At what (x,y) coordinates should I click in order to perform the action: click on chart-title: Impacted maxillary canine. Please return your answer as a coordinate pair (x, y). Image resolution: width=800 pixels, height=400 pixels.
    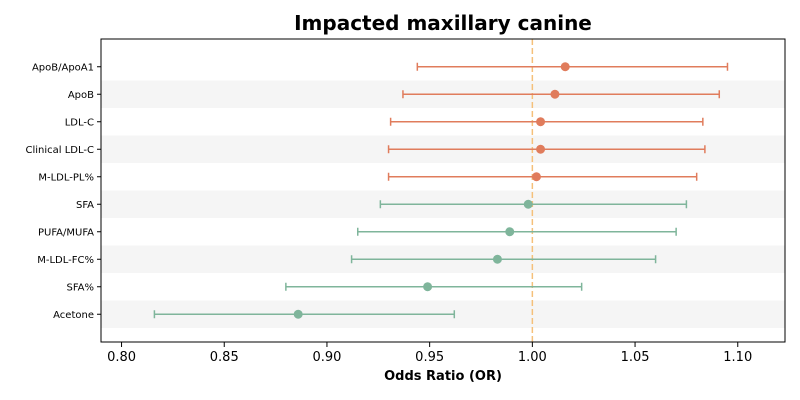
    Looking at the image, I should click on (443, 23).